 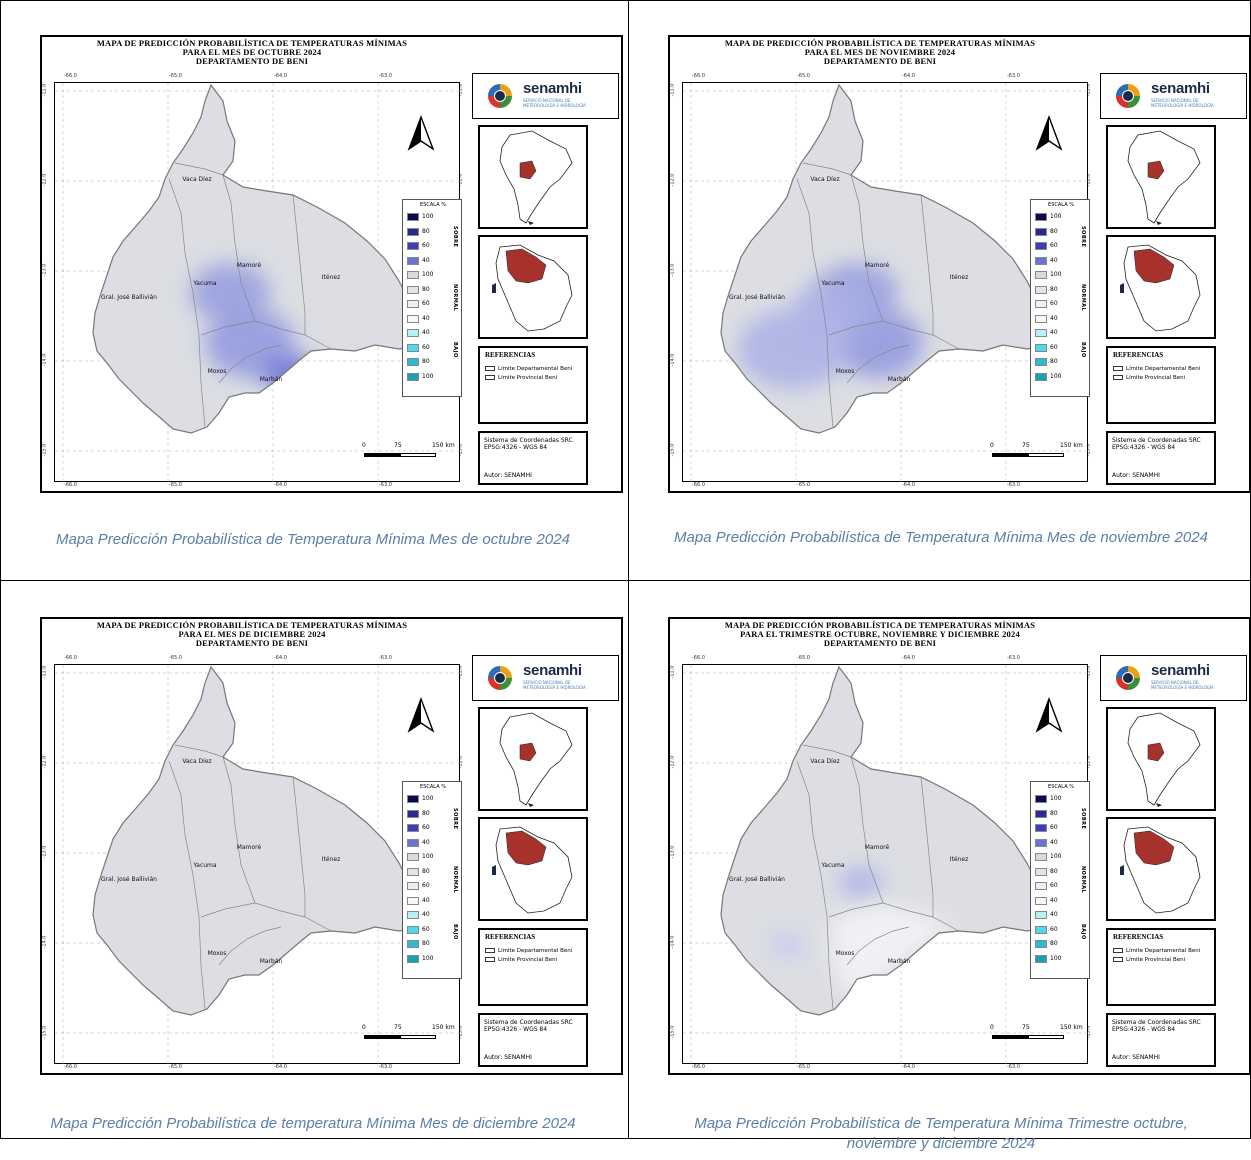 I want to click on north-arrow-icon, so click(x=1049, y=715).